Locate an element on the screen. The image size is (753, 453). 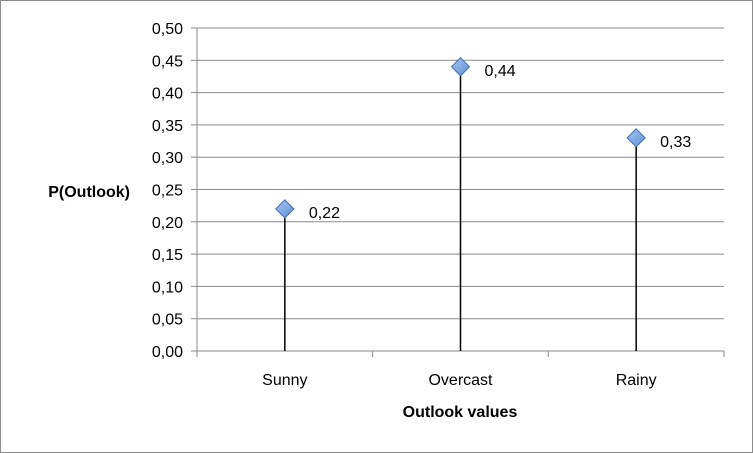
x-tick-labels: Sunny Overcast Rainy is located at coordinates (459, 380).